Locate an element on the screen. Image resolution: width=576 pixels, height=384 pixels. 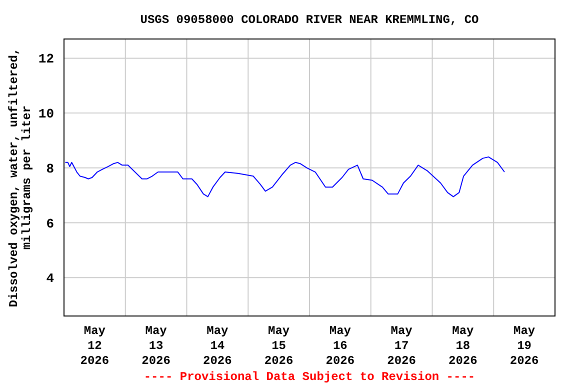
text: ---- Provisional Data Subject to Revision ---- is located at coordinates (310, 377).